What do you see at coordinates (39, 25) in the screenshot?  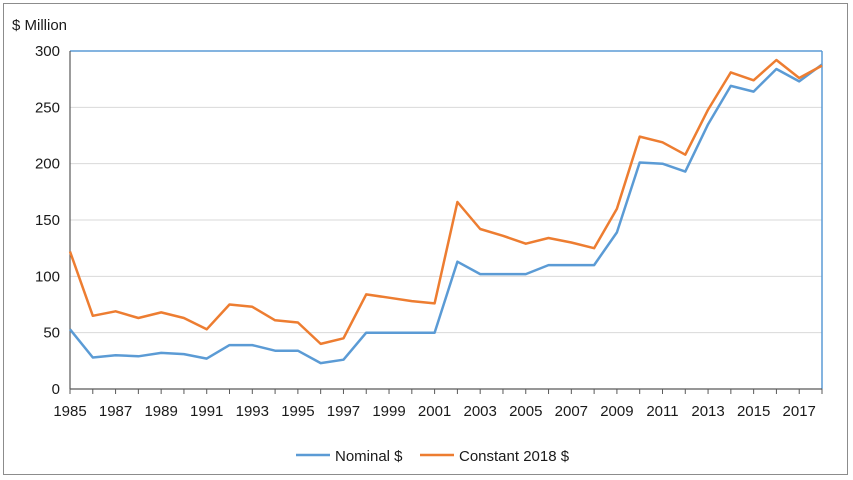 I see `y-axis-unit-label: $ Million` at bounding box center [39, 25].